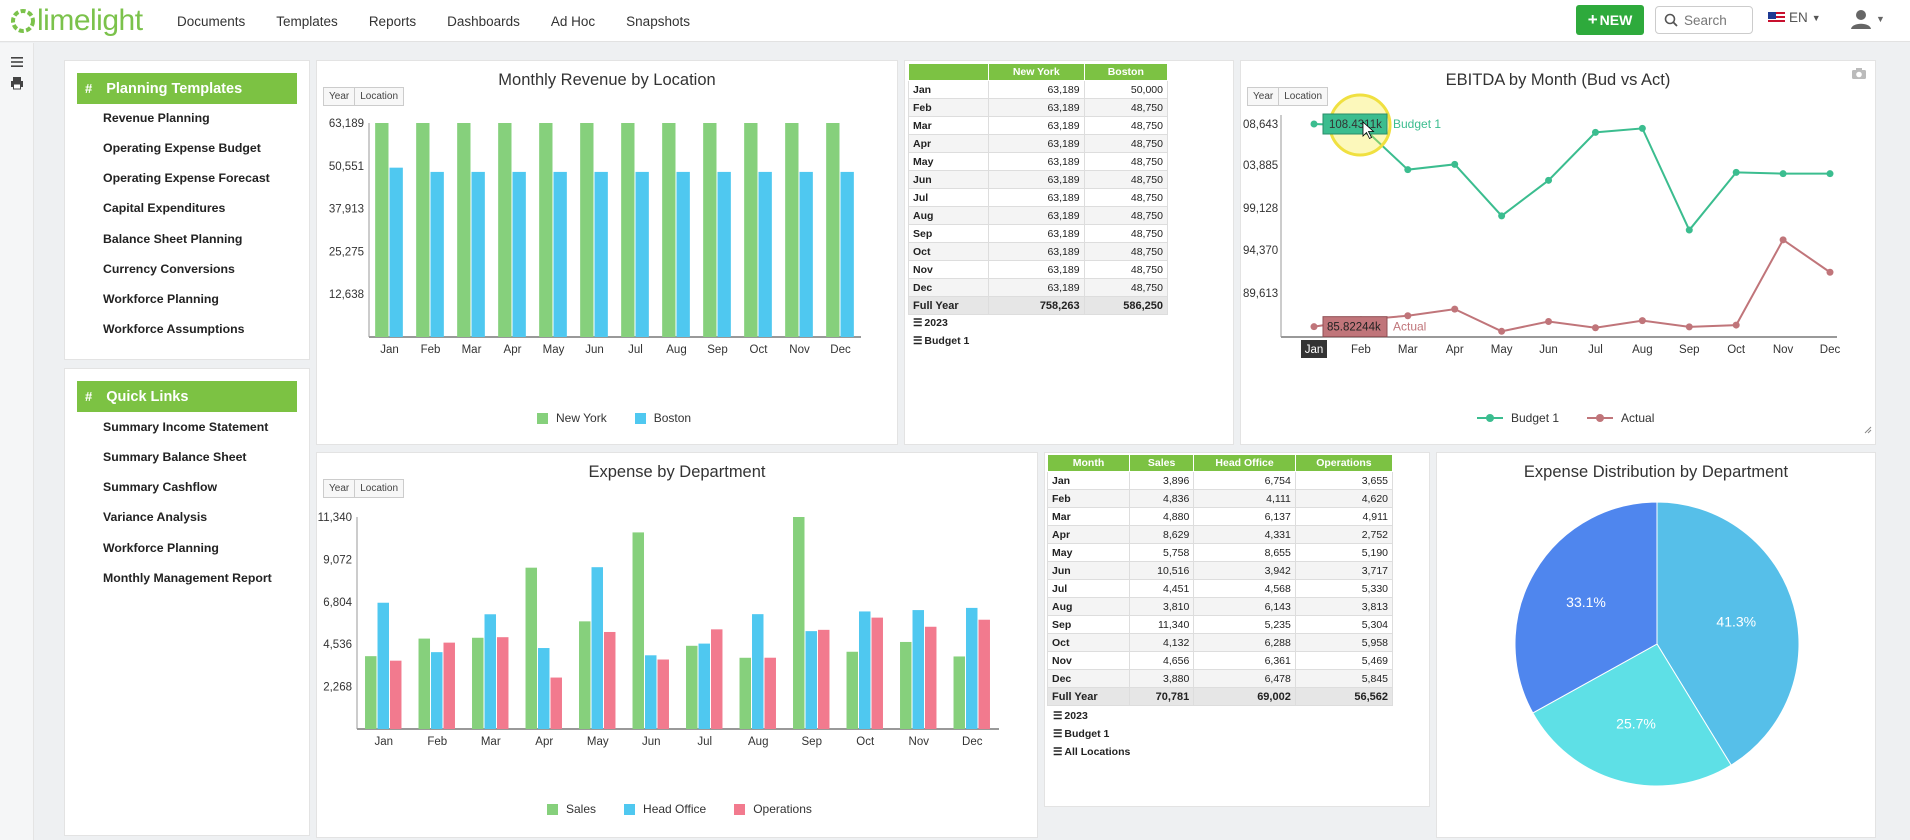  What do you see at coordinates (1704, 20) in the screenshot?
I see `search-input: Search` at bounding box center [1704, 20].